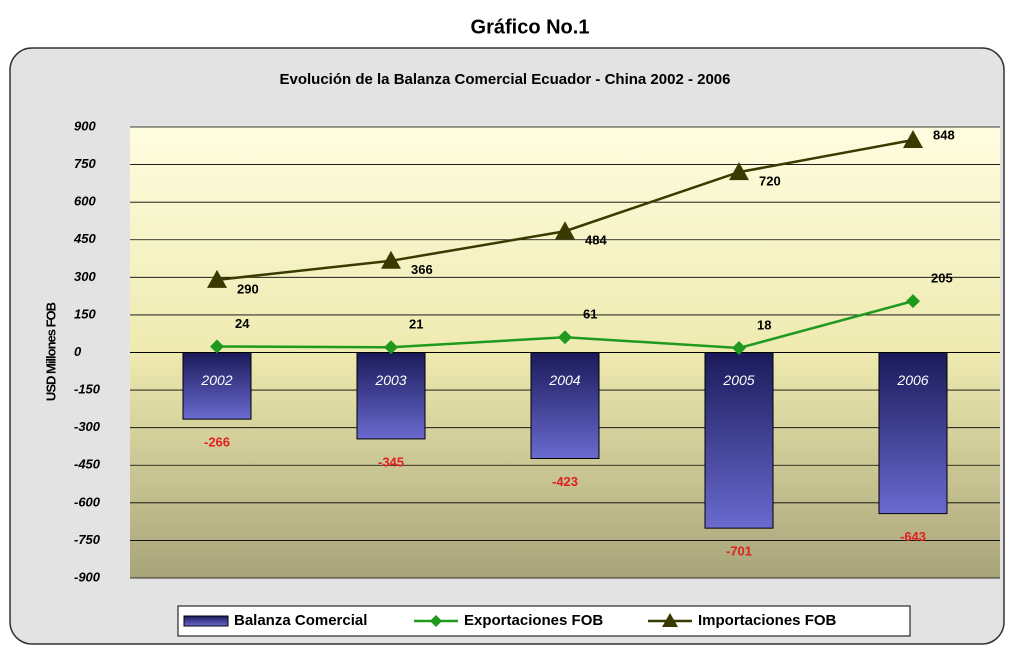  Describe the element at coordinates (739, 551) in the screenshot. I see `data-label: -701` at that location.